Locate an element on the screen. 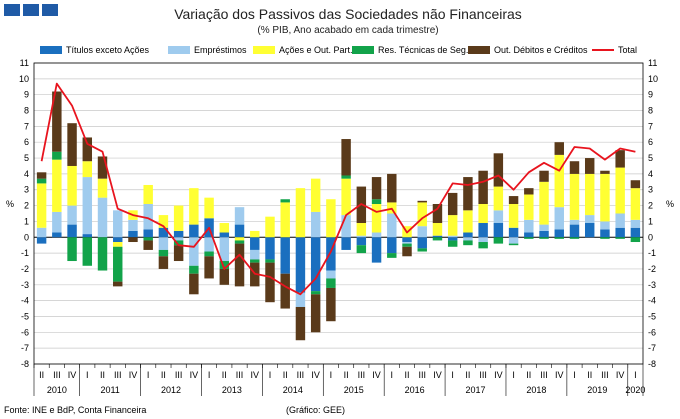 Image resolution: width=680 pixels, height=419 pixels. y-axis-label-left: % is located at coordinates (10, 204).